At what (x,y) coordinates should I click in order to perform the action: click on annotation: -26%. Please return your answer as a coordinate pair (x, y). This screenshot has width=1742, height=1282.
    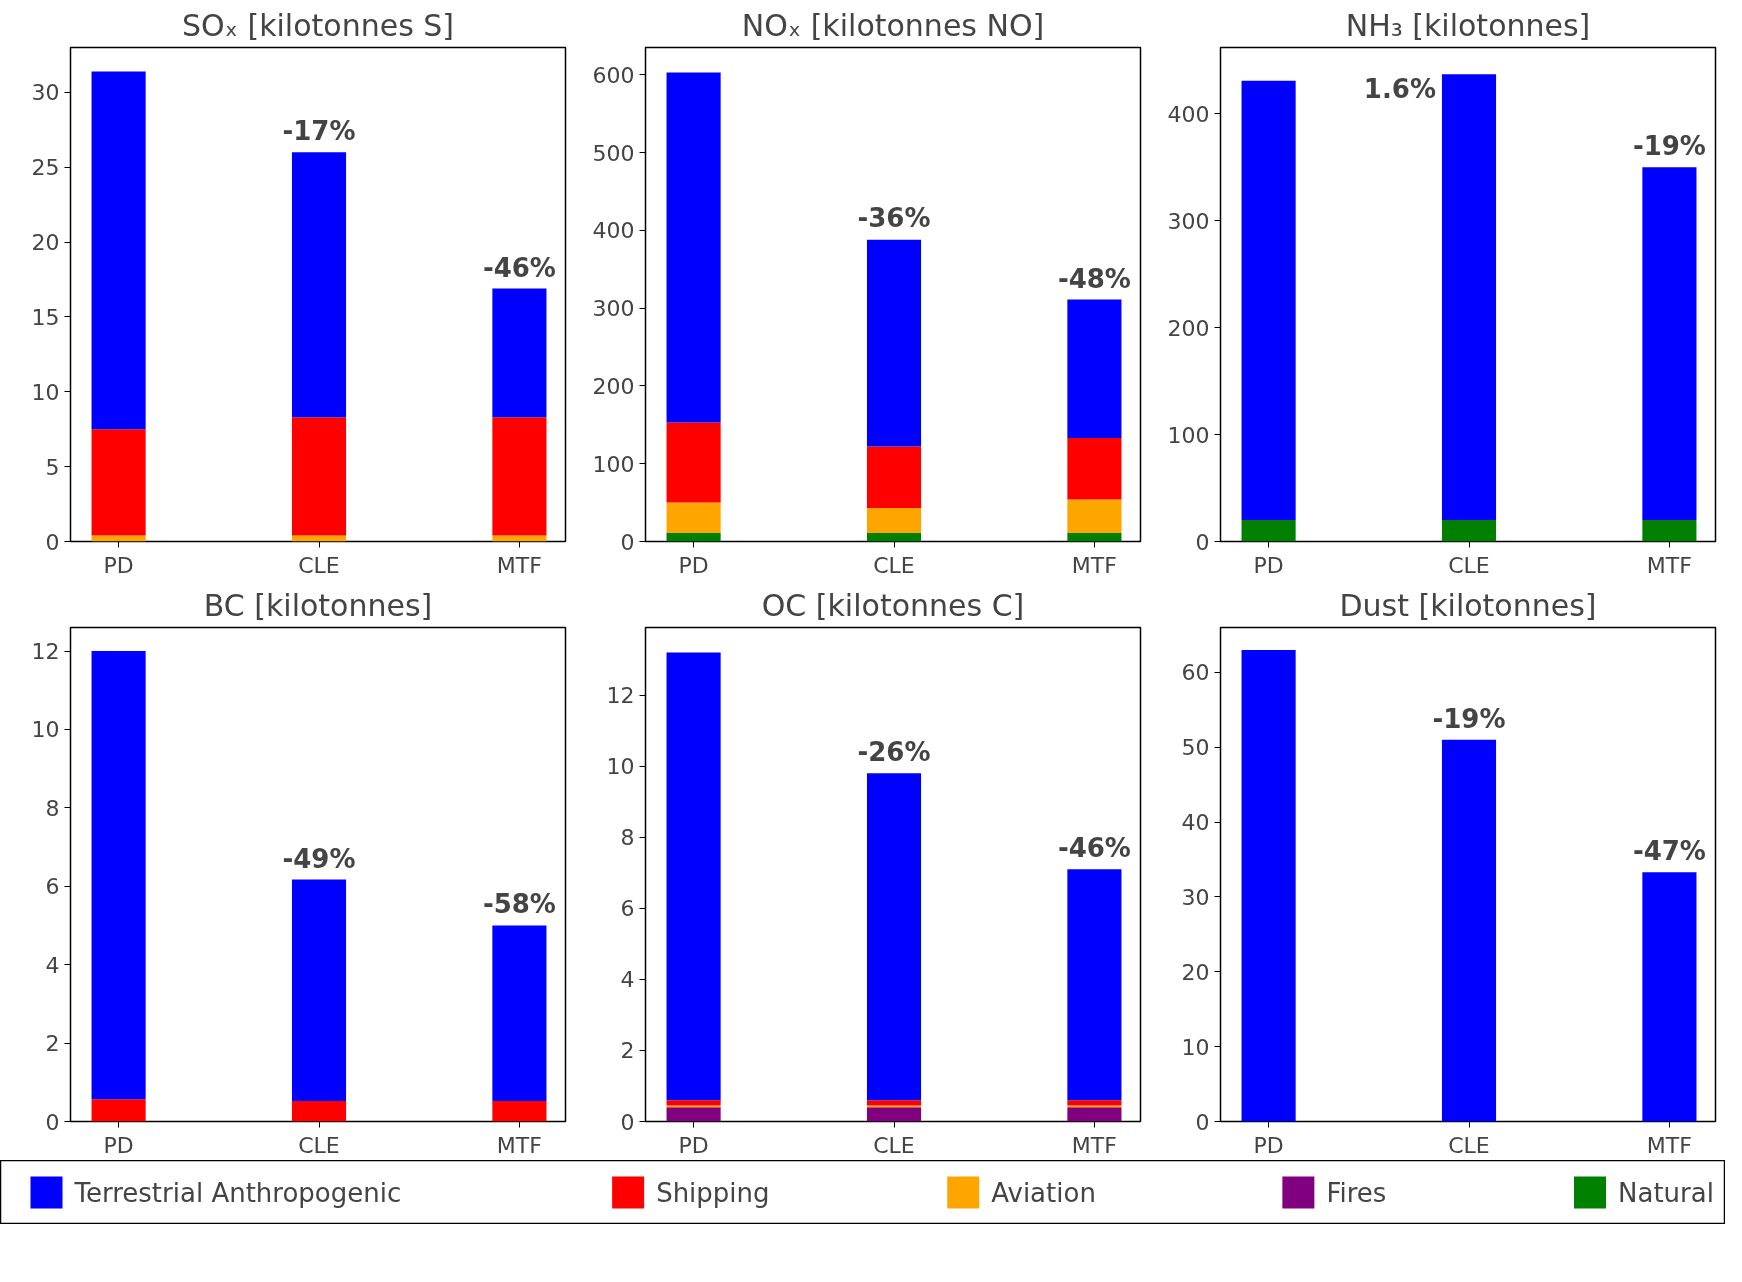
    Looking at the image, I should click on (894, 752).